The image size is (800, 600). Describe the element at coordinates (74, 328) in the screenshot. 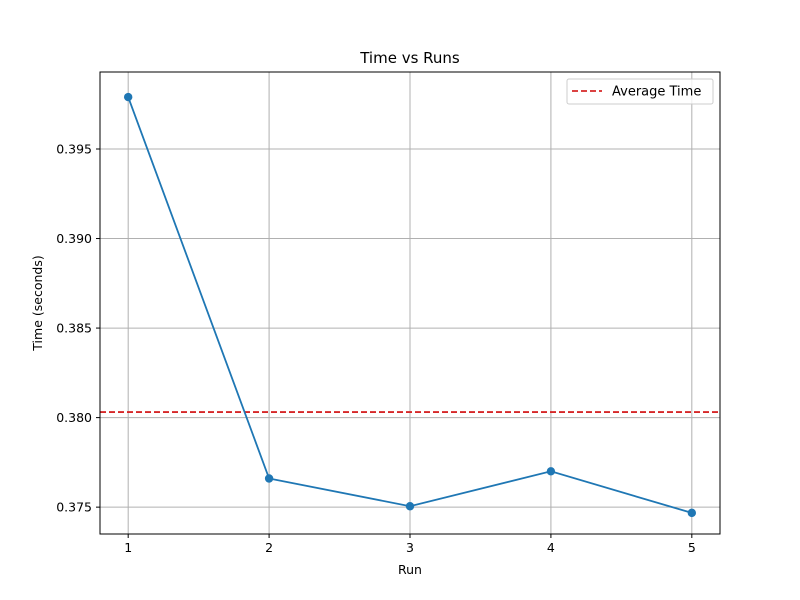

I see `y-tick-label: 0.385` at that location.